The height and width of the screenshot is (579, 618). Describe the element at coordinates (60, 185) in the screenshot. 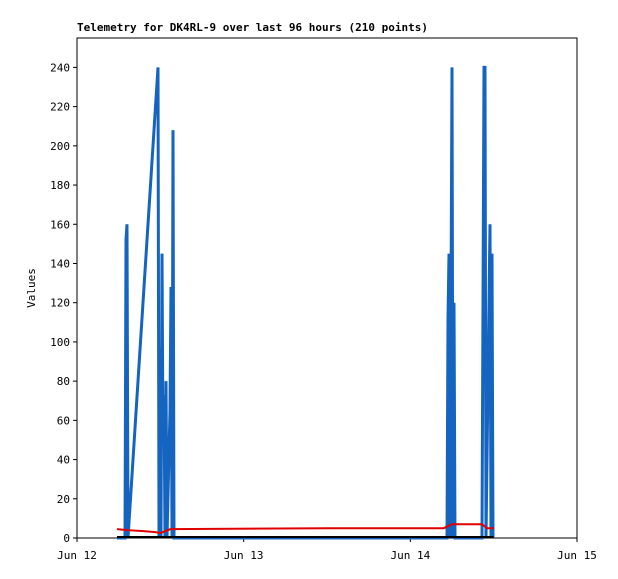

I see `y-tick-label: 180` at that location.